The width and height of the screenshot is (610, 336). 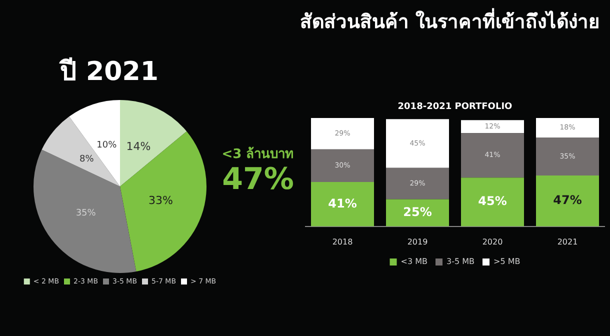 I want to click on text: 47%, so click(x=258, y=179).